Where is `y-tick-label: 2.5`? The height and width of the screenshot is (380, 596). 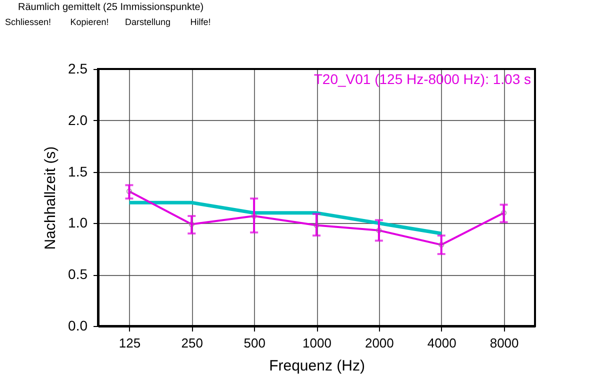
y-tick-label: 2.5 is located at coordinates (78, 68).